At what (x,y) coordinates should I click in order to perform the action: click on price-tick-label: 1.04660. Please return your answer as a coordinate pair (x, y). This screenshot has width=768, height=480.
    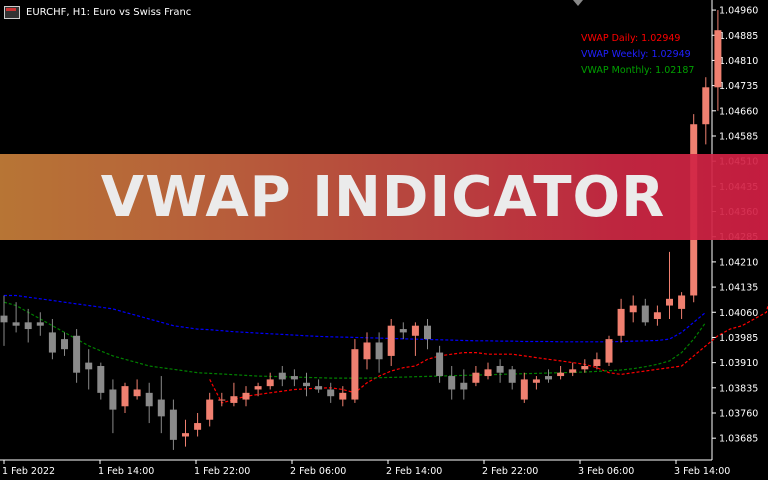
    Looking at the image, I should click on (738, 111).